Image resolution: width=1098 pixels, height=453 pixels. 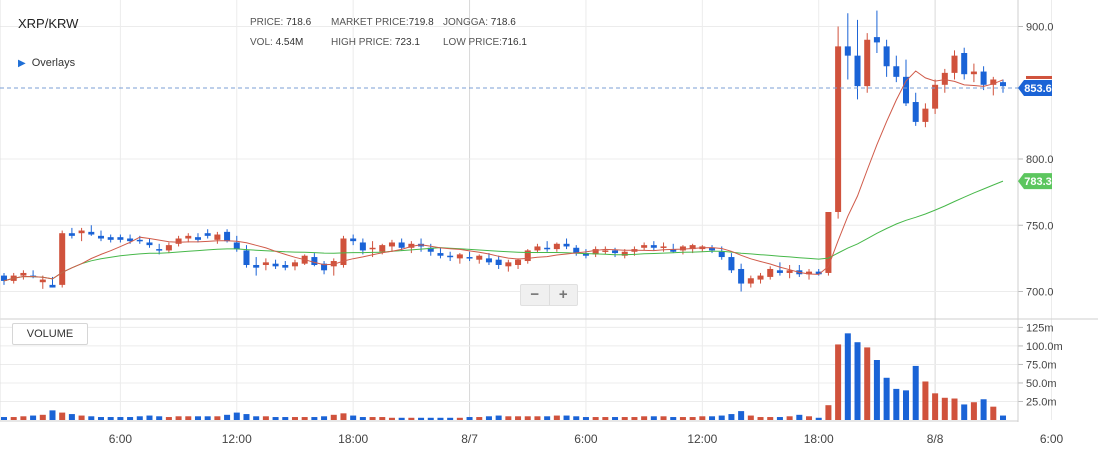 What do you see at coordinates (1040, 293) in the screenshot?
I see `price-tick-label: 700.0` at bounding box center [1040, 293].